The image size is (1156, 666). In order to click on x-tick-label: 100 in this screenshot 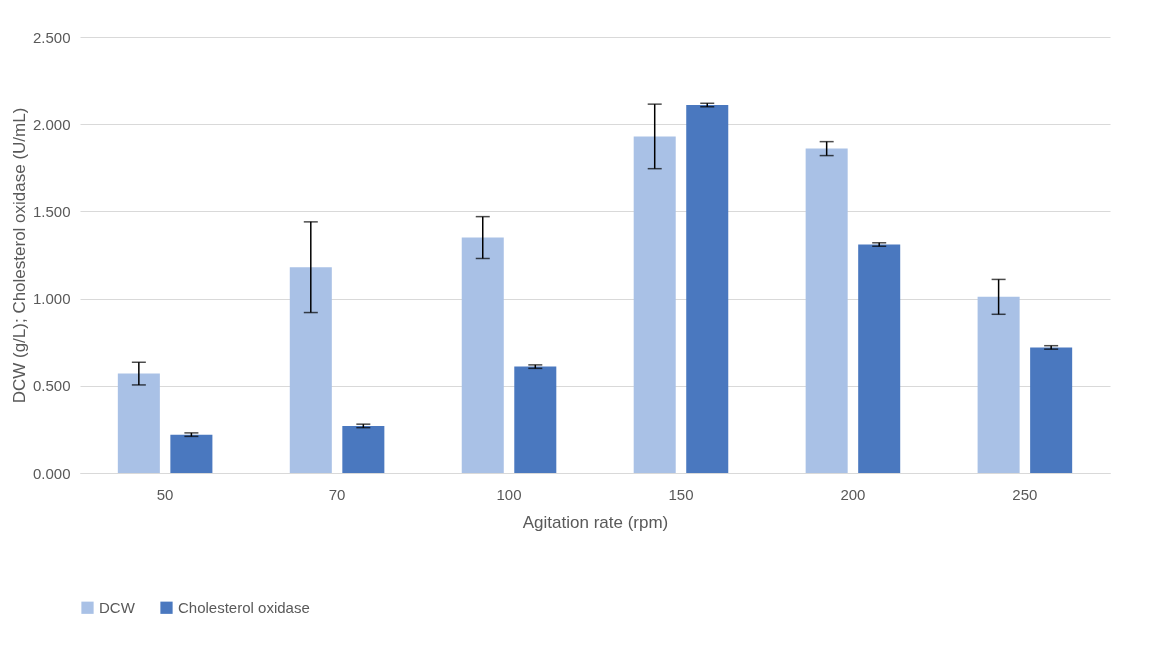, I will do `click(509, 494)`.